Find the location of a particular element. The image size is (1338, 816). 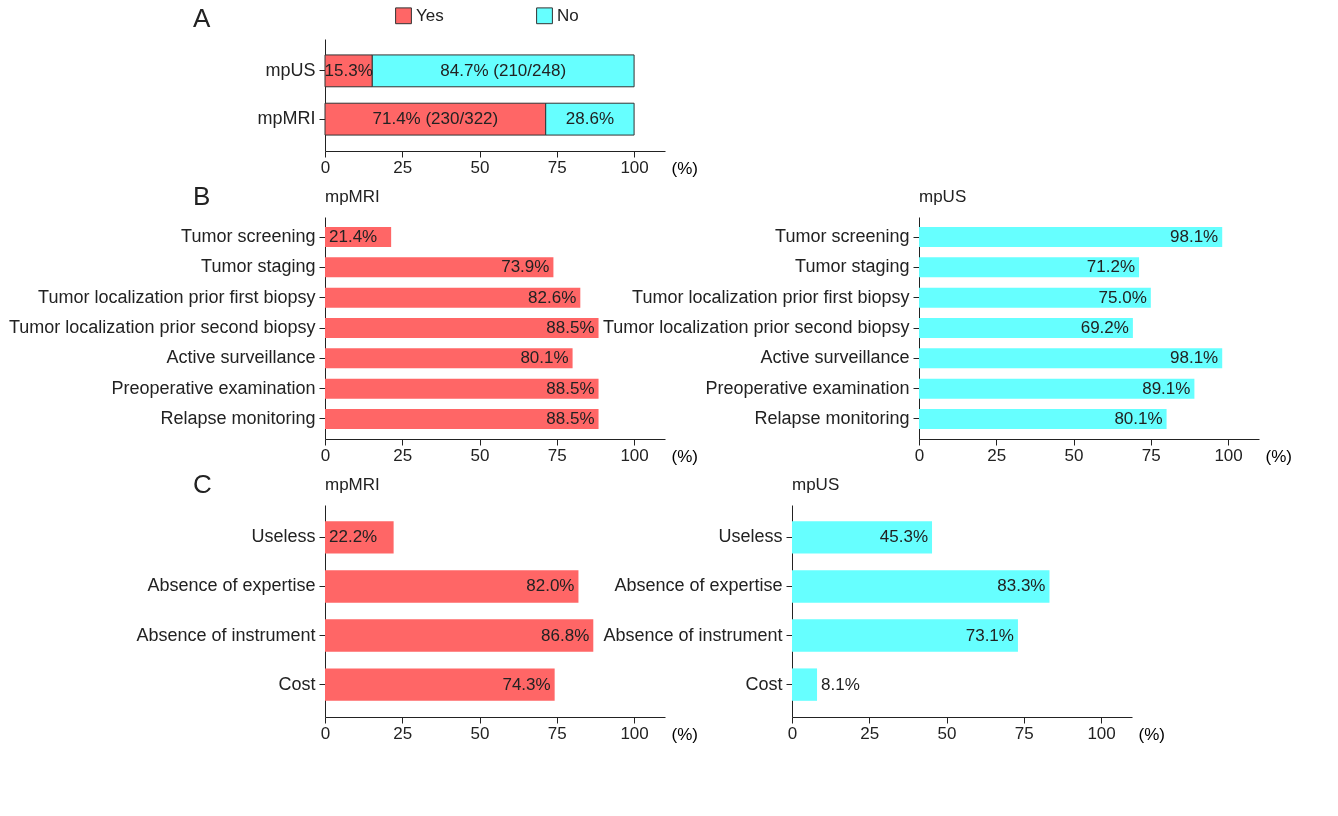

data-label: 73.1% is located at coordinates (989, 635).